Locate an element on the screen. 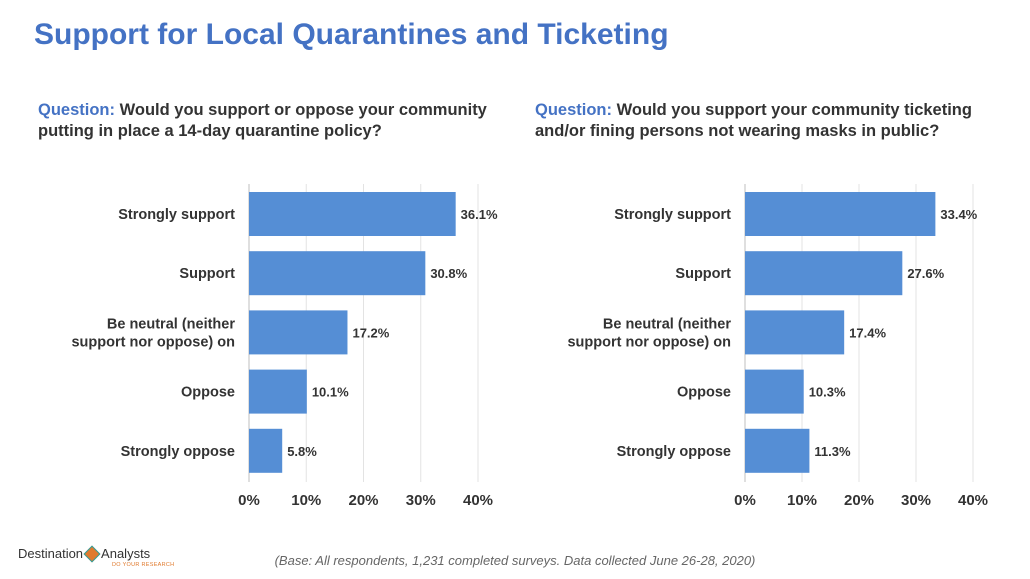  category-label: Strongly support is located at coordinates (176, 215).